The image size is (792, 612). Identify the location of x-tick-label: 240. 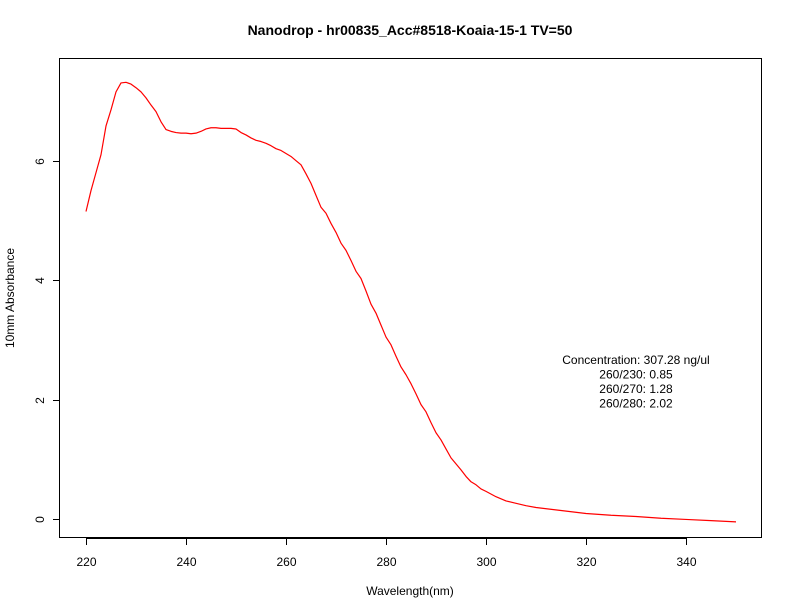
(186, 562).